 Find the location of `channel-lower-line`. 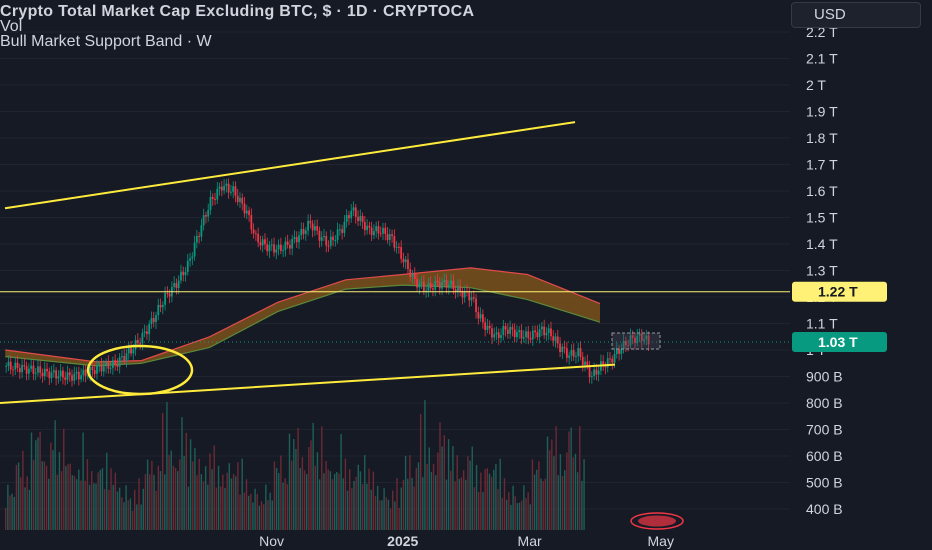

channel-lower-line is located at coordinates (308, 383).